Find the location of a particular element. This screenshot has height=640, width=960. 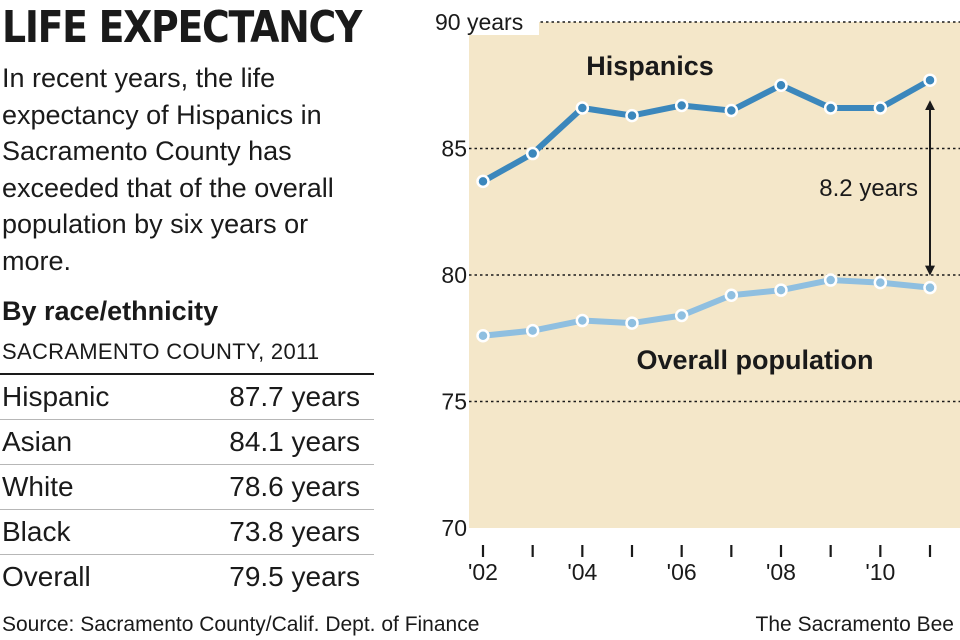

group-value: 79.5 years is located at coordinates (294, 576).